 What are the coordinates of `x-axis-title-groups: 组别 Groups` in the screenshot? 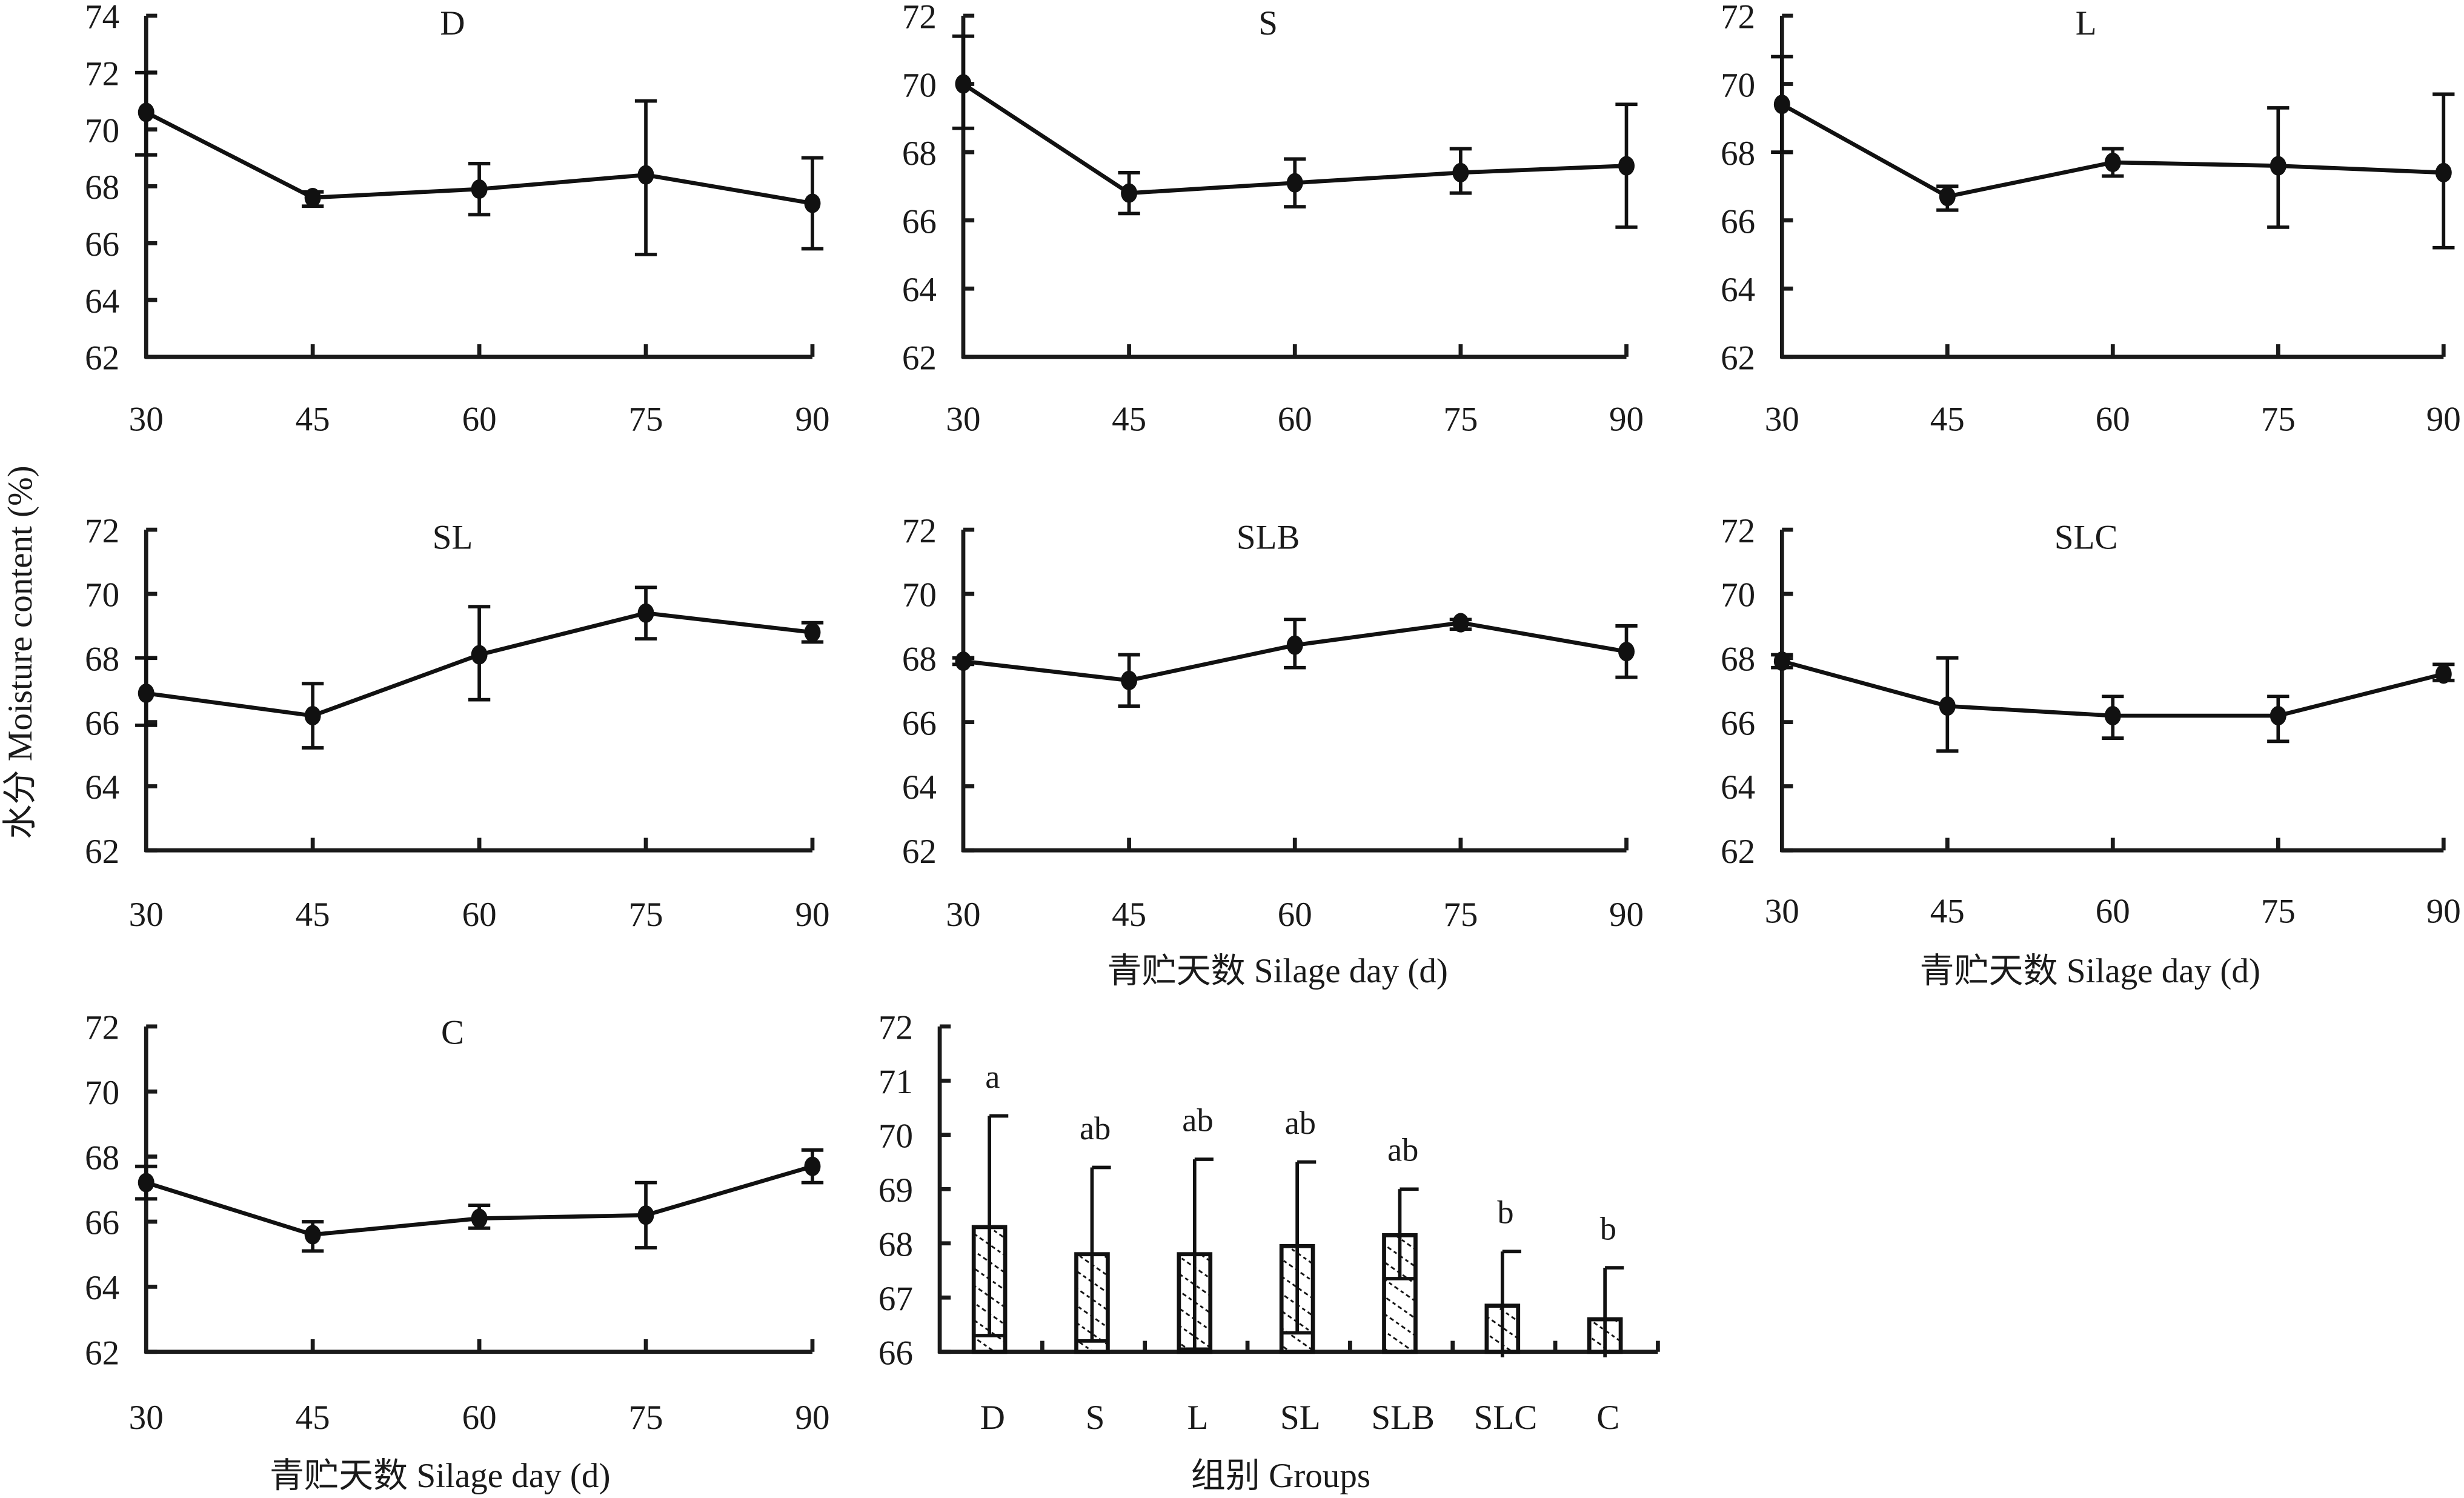 It's located at (1280, 1476).